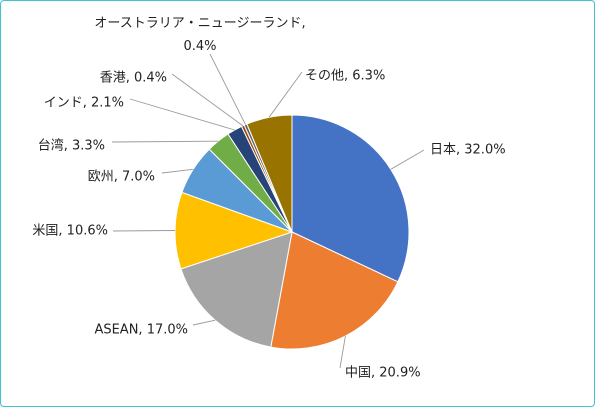  What do you see at coordinates (141, 330) in the screenshot?
I see `data-label-3: ASEAN, 17.0%` at bounding box center [141, 330].